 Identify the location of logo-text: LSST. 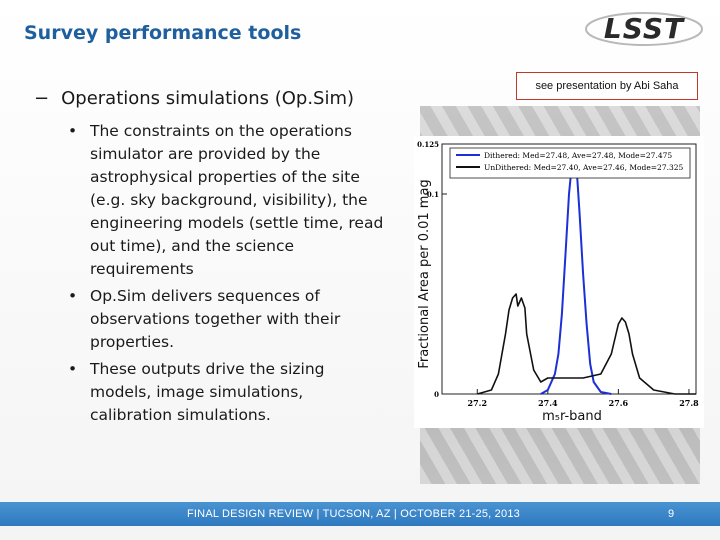
(644, 28).